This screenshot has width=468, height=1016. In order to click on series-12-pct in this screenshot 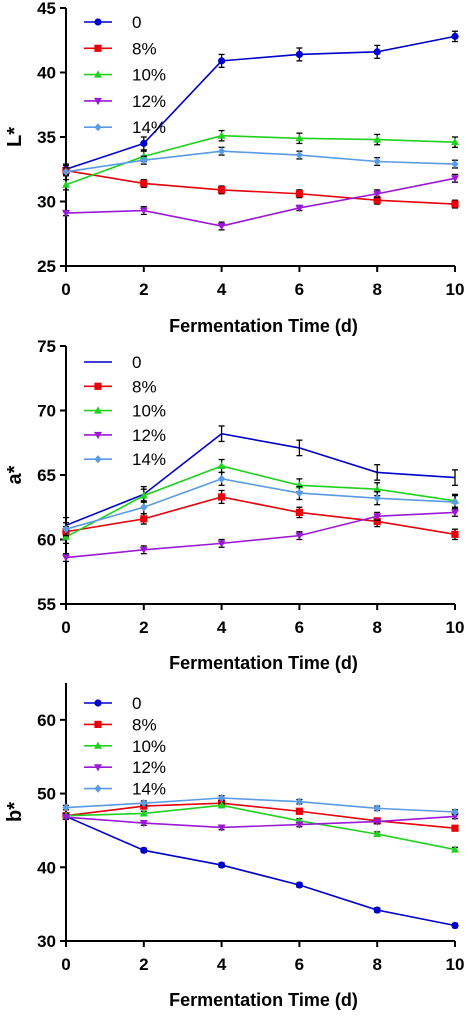, I will do `click(260, 535)`.